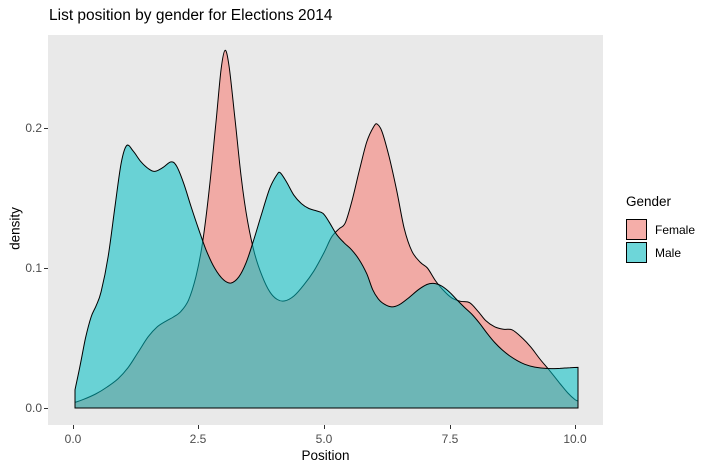  I want to click on female-swatch-icon, so click(636, 229).